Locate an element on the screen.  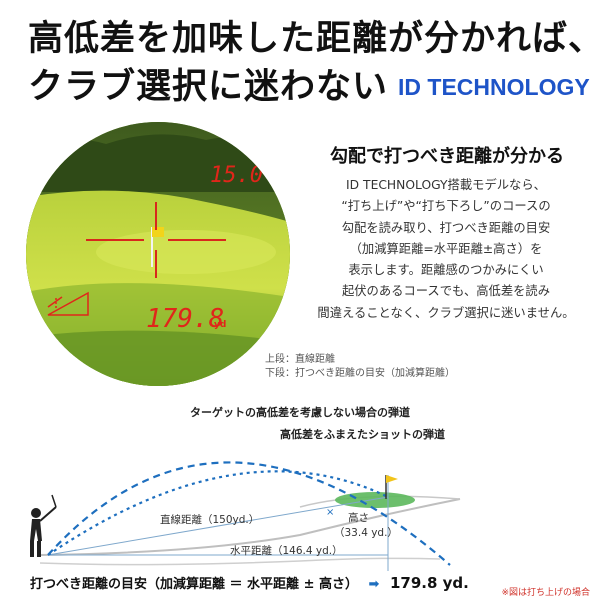
slope-icon is located at coordinates (68, 303).